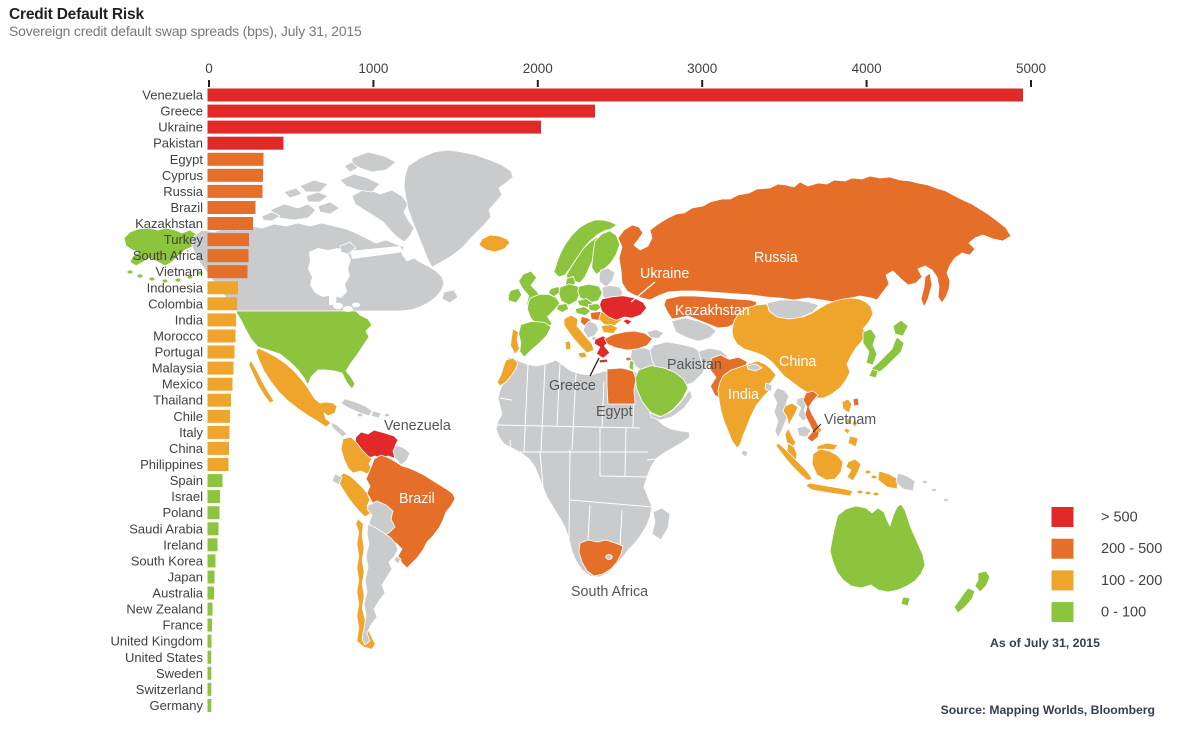 The image size is (1200, 734). Describe the element at coordinates (185, 577) in the screenshot. I see `svg-text: Japan` at that location.